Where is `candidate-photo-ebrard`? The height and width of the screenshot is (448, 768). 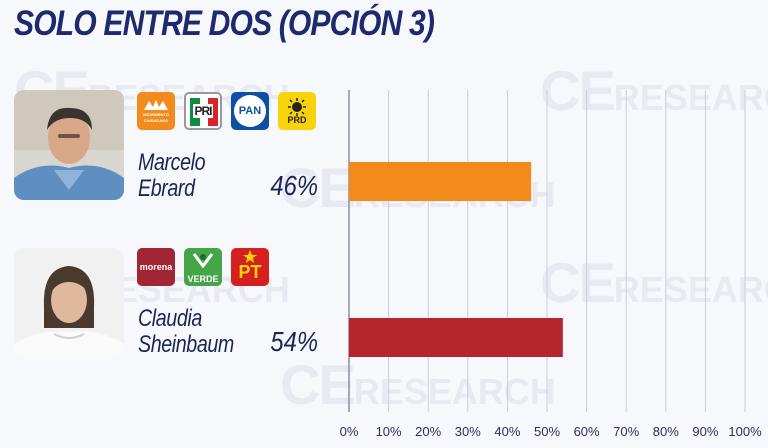 candidate-photo-ebrard is located at coordinates (69, 145).